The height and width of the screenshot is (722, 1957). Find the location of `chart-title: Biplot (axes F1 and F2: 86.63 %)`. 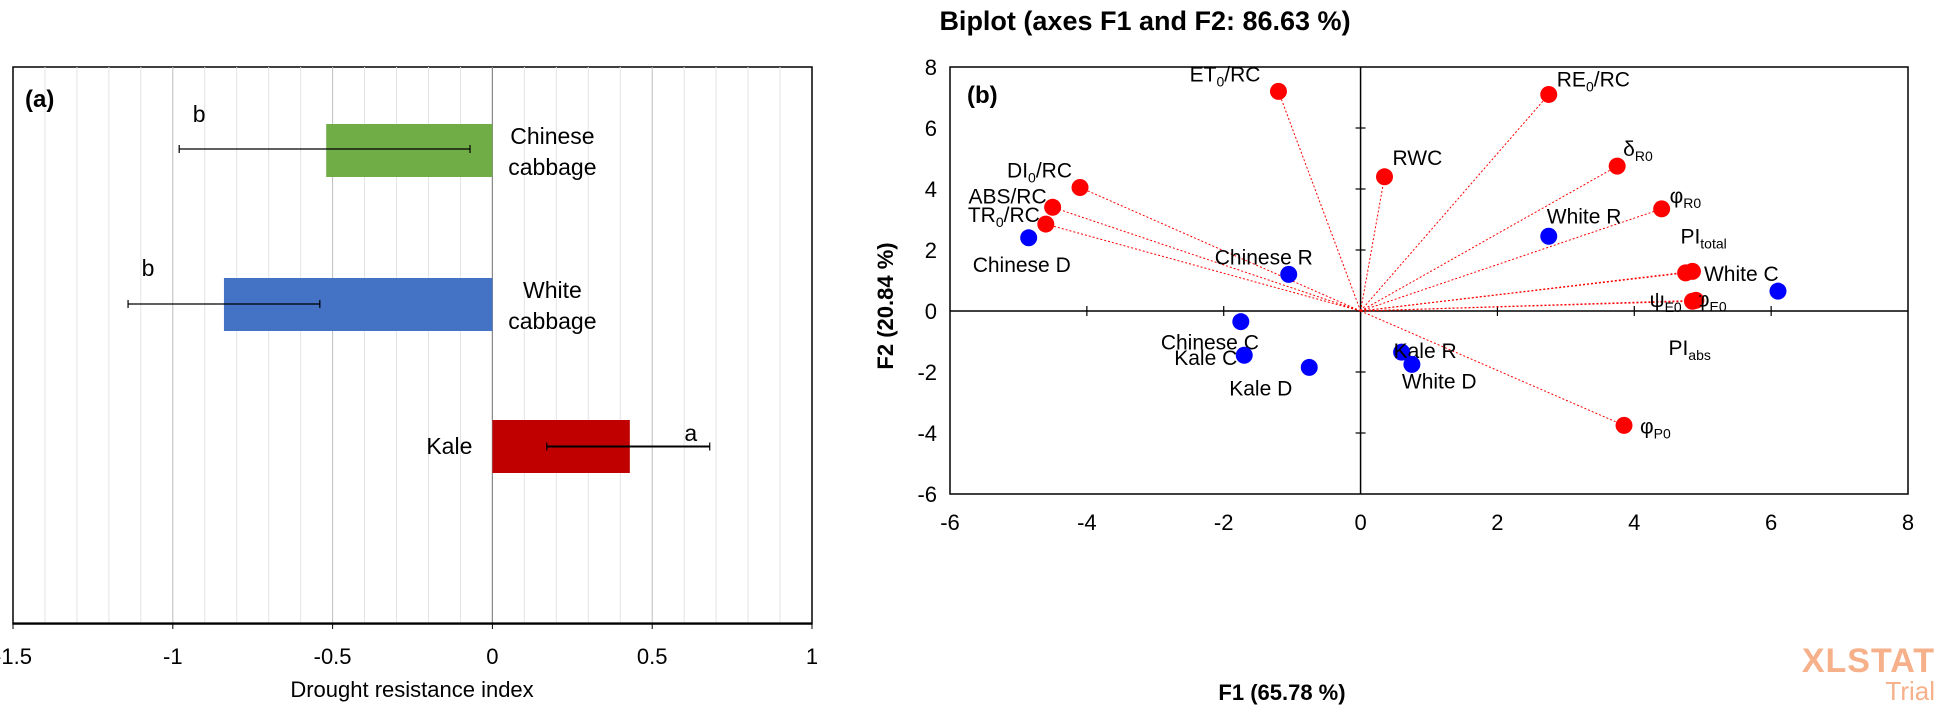

chart-title: Biplot (axes F1 and F2: 86.63 %) is located at coordinates (1144, 21).